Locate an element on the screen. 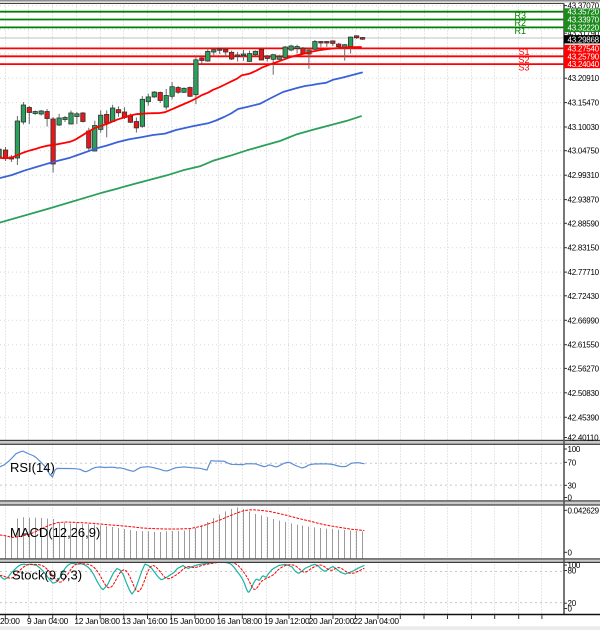 This screenshot has height=630, width=600. svg-text: 20 is located at coordinates (572, 603).